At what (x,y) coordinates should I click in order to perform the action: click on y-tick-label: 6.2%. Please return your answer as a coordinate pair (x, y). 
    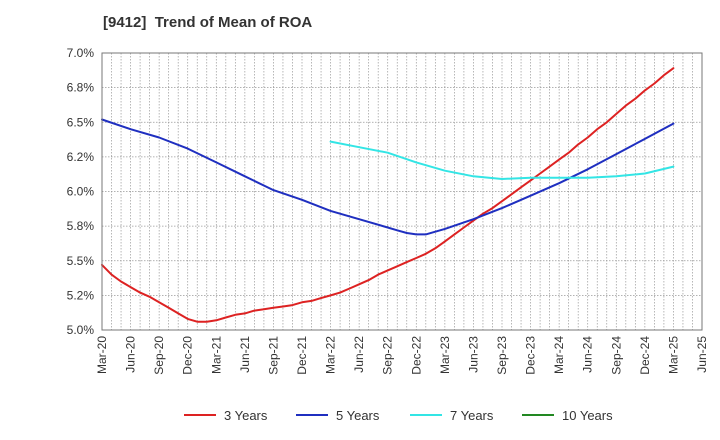
    Looking at the image, I should click on (81, 157).